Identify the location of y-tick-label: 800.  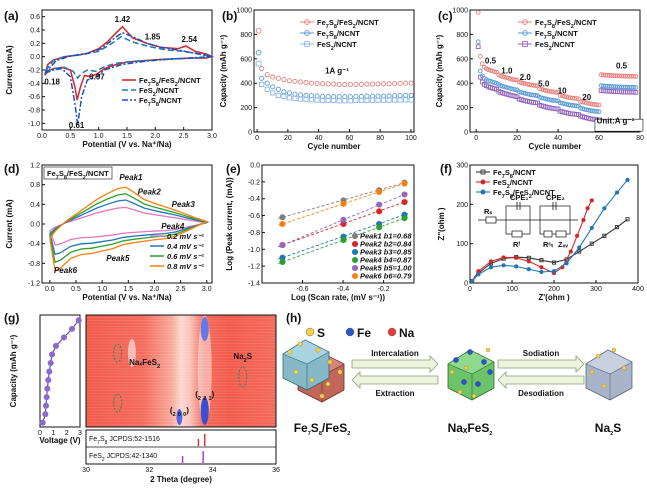
(462, 35).